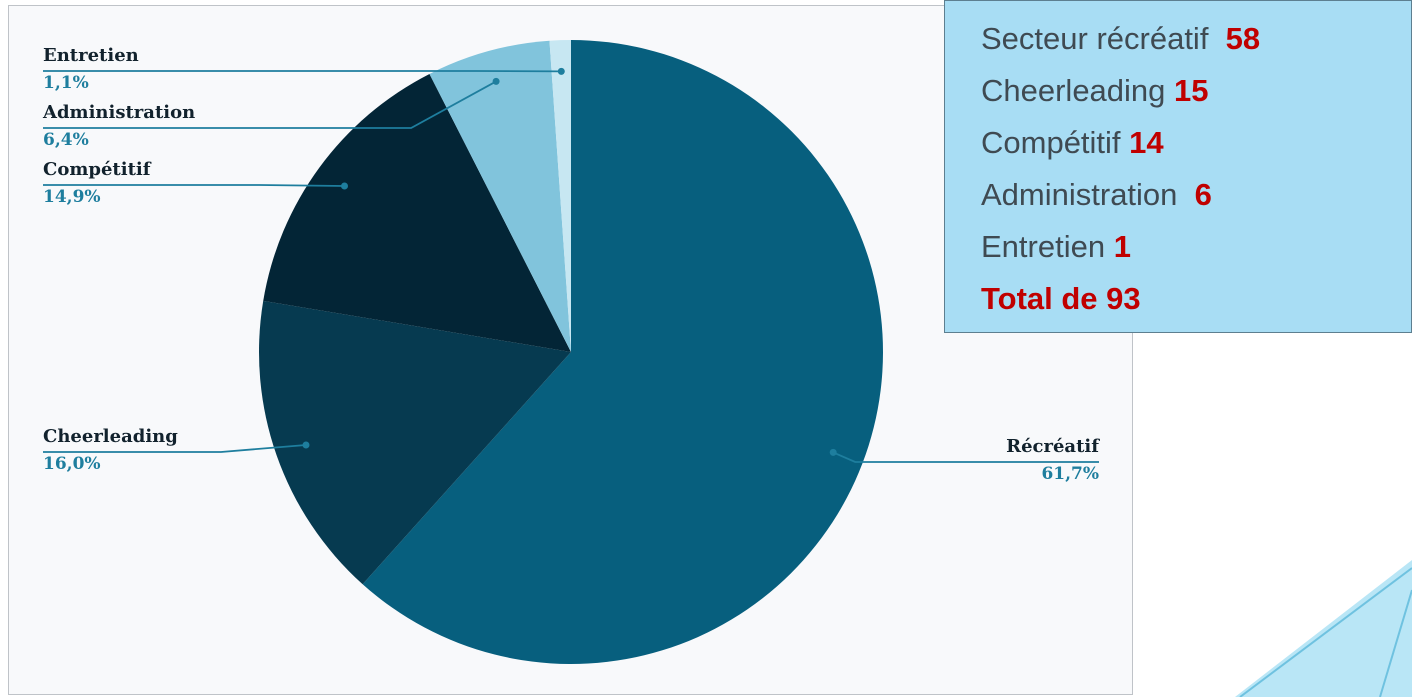  I want to click on slice-label-recreatif: Récréatif, so click(1053, 446).